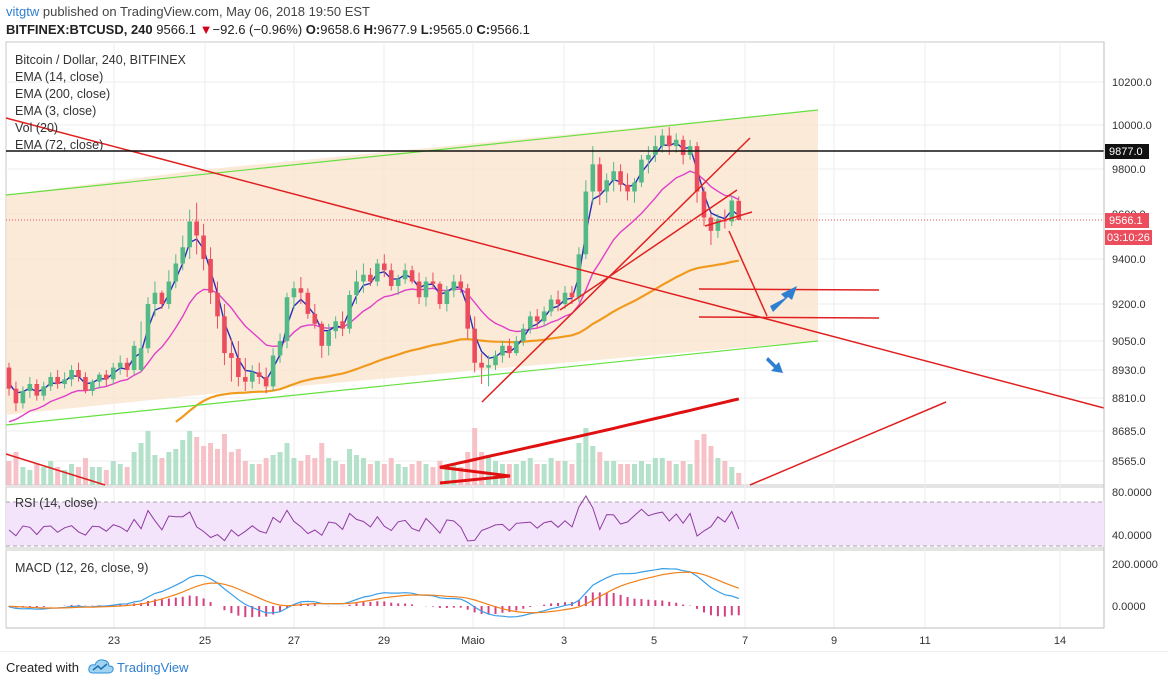 The image size is (1168, 685). What do you see at coordinates (206, 29) in the screenshot?
I see `change-arrow: ▼` at bounding box center [206, 29].